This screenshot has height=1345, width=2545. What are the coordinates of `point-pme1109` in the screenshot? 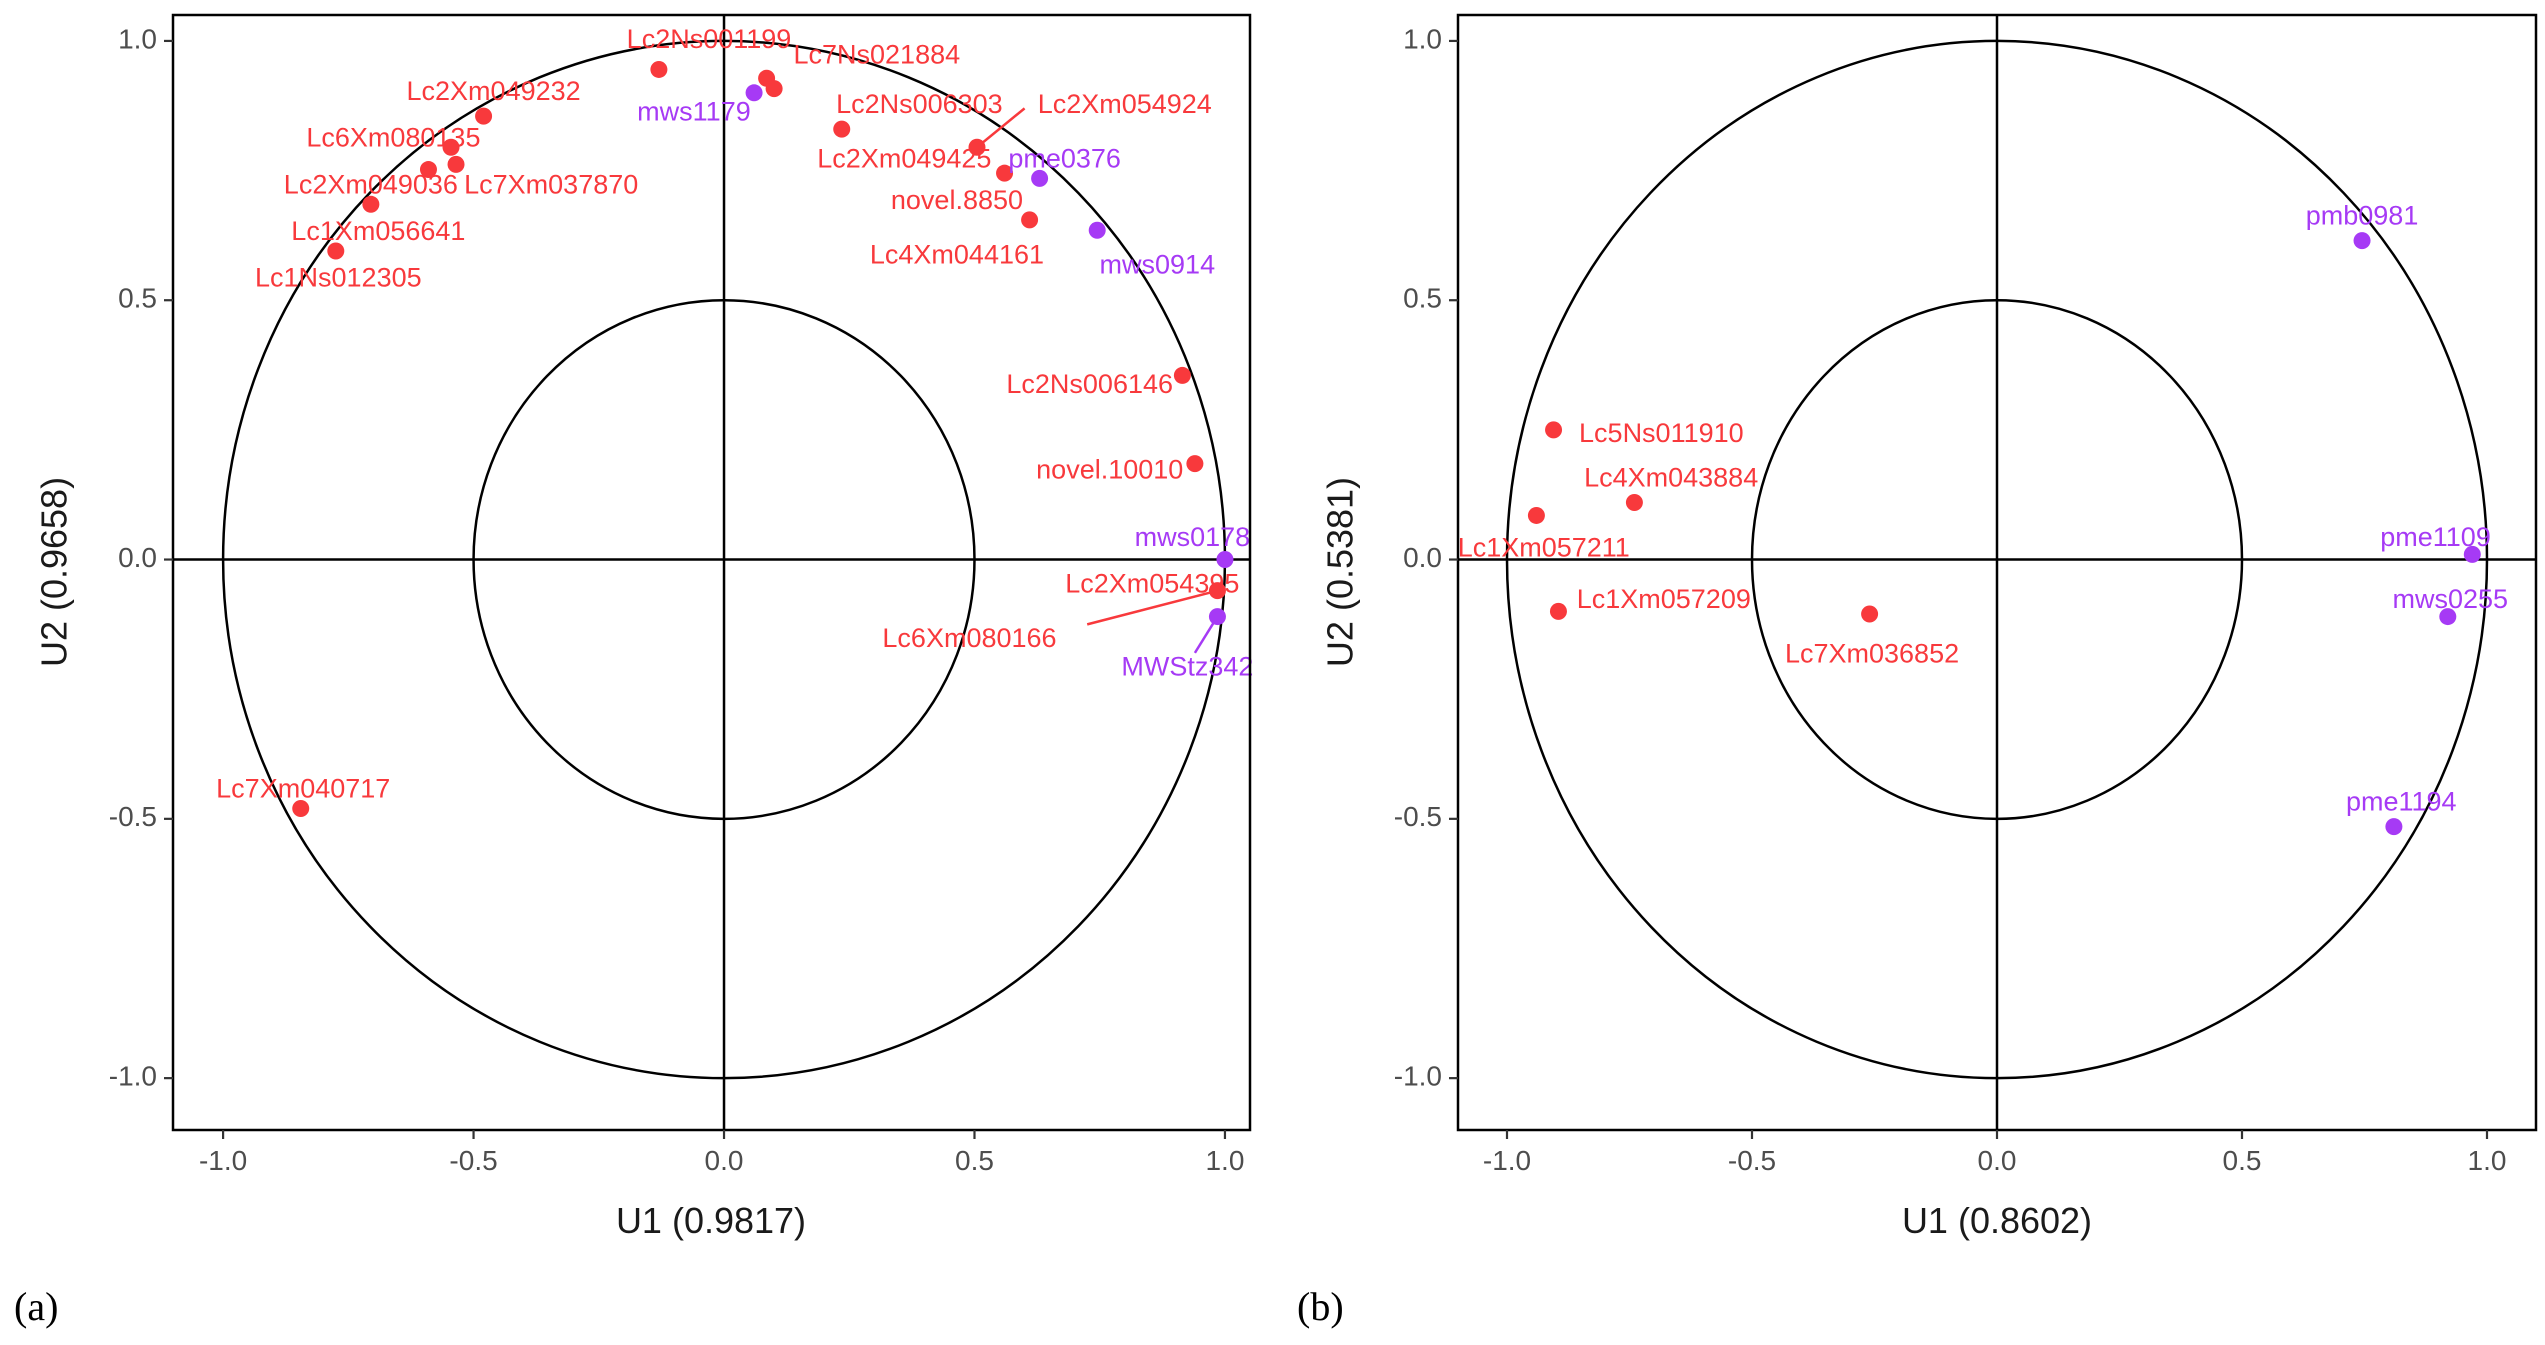 It's located at (2472, 554).